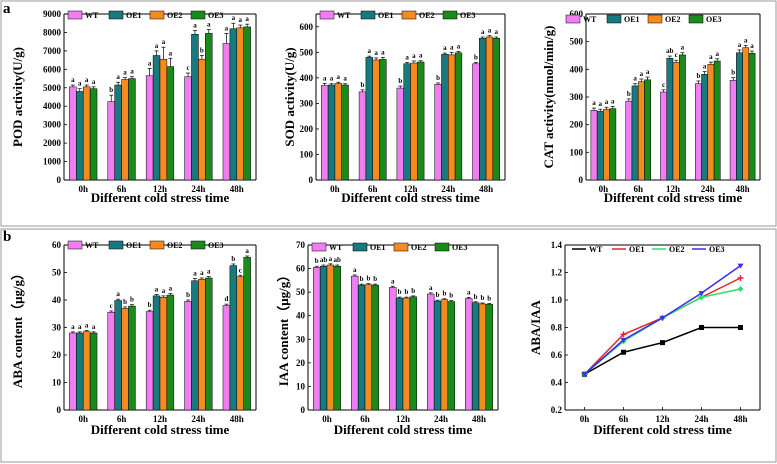 The width and height of the screenshot is (777, 464). What do you see at coordinates (283, 328) in the screenshot?
I see `y-axis-title: IAA content（μg/g）` at bounding box center [283, 328].